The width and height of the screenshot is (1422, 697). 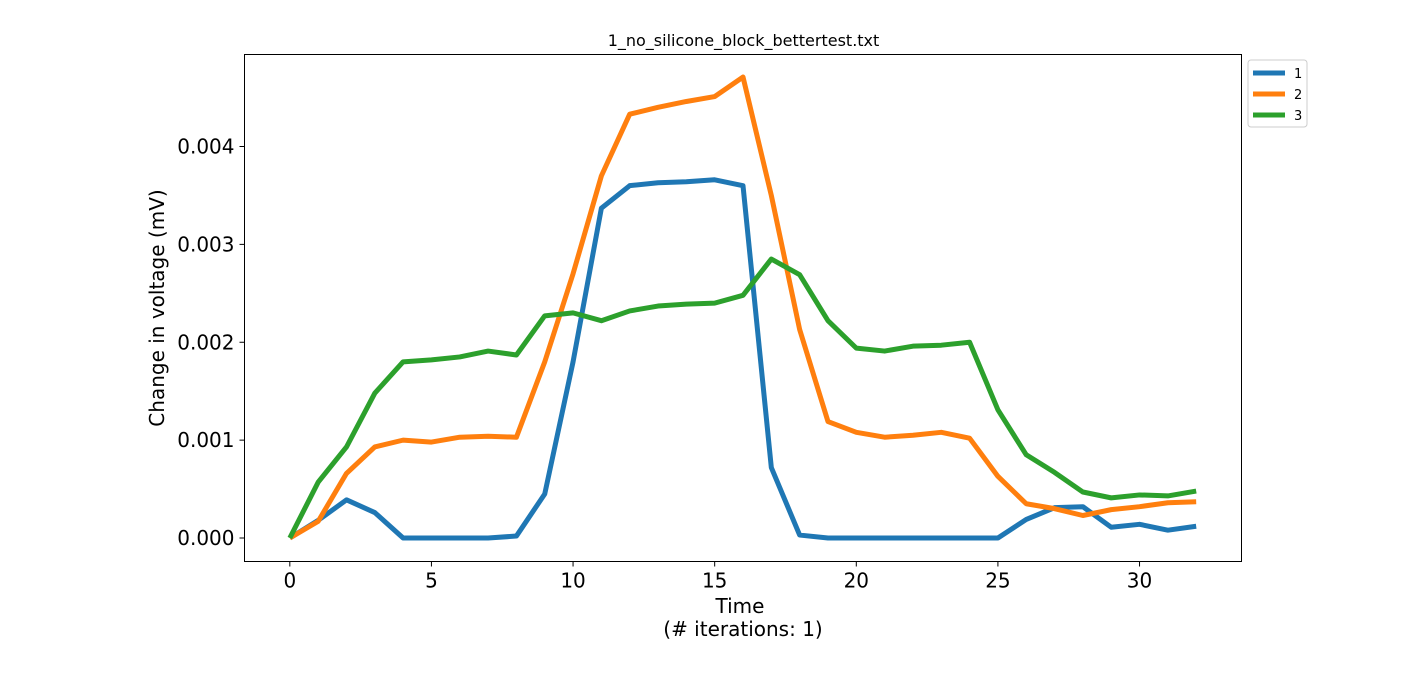 What do you see at coordinates (997, 581) in the screenshot?
I see `x-tick-label: 25` at bounding box center [997, 581].